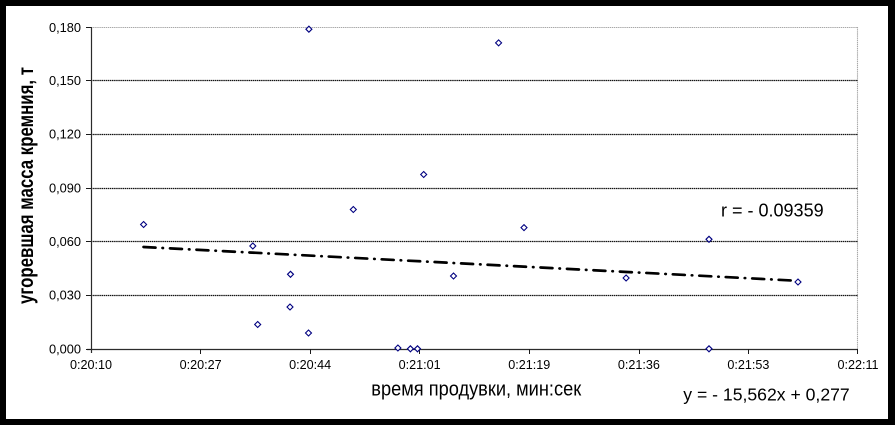 Image resolution: width=895 pixels, height=425 pixels. Describe the element at coordinates (420, 365) in the screenshot. I see `svg-text: 0:21:01` at that location.